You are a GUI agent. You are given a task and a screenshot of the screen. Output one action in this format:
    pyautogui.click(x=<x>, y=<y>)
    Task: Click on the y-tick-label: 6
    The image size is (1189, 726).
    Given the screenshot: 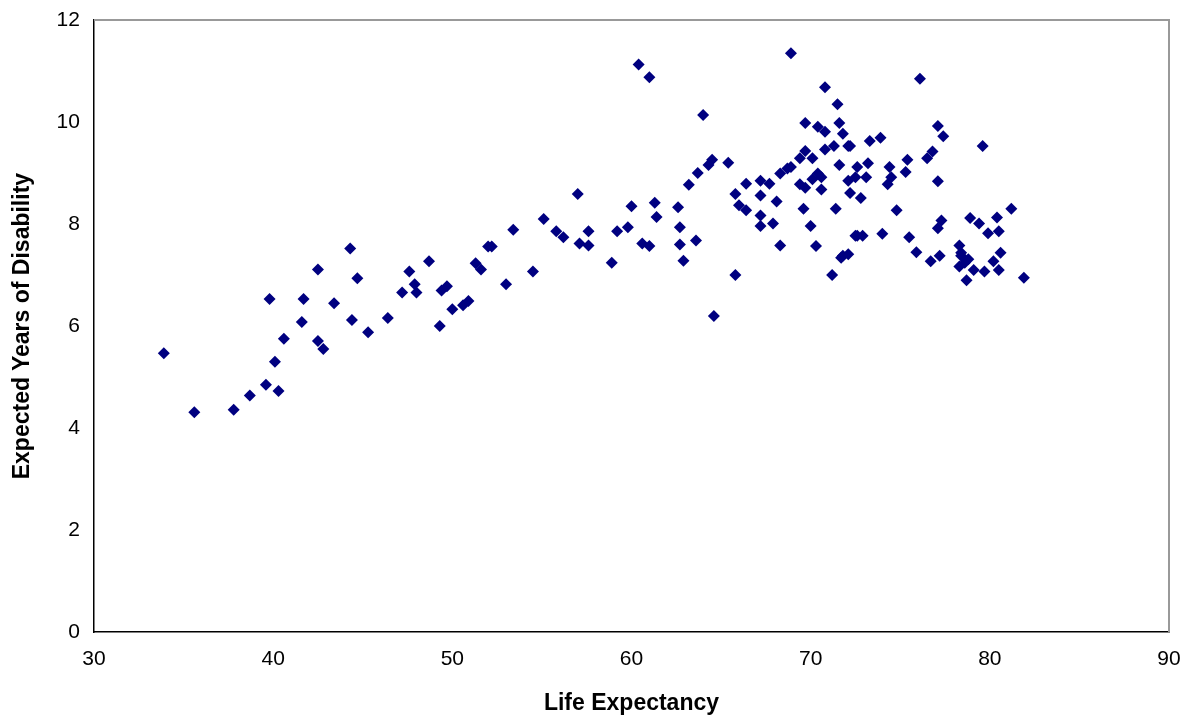 What is the action you would take?
    pyautogui.click(x=74, y=324)
    